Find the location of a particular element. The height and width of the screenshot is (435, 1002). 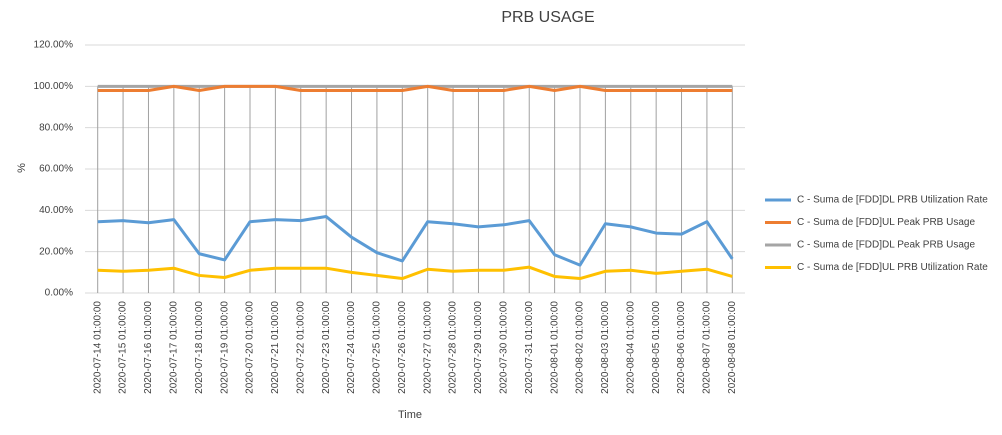

y-tick-label: 120.00% is located at coordinates (54, 45).